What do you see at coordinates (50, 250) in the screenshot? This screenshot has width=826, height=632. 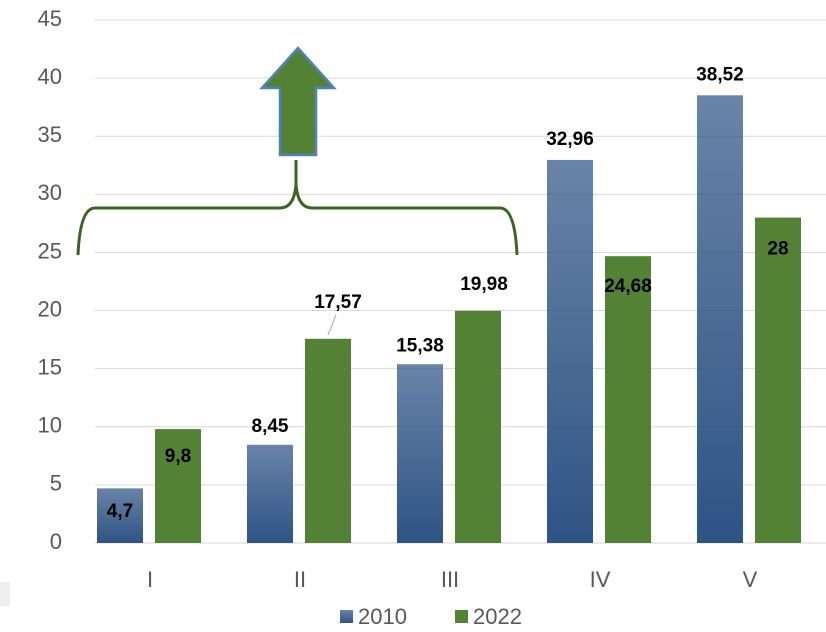 I see `y-tick-label: 25` at bounding box center [50, 250].